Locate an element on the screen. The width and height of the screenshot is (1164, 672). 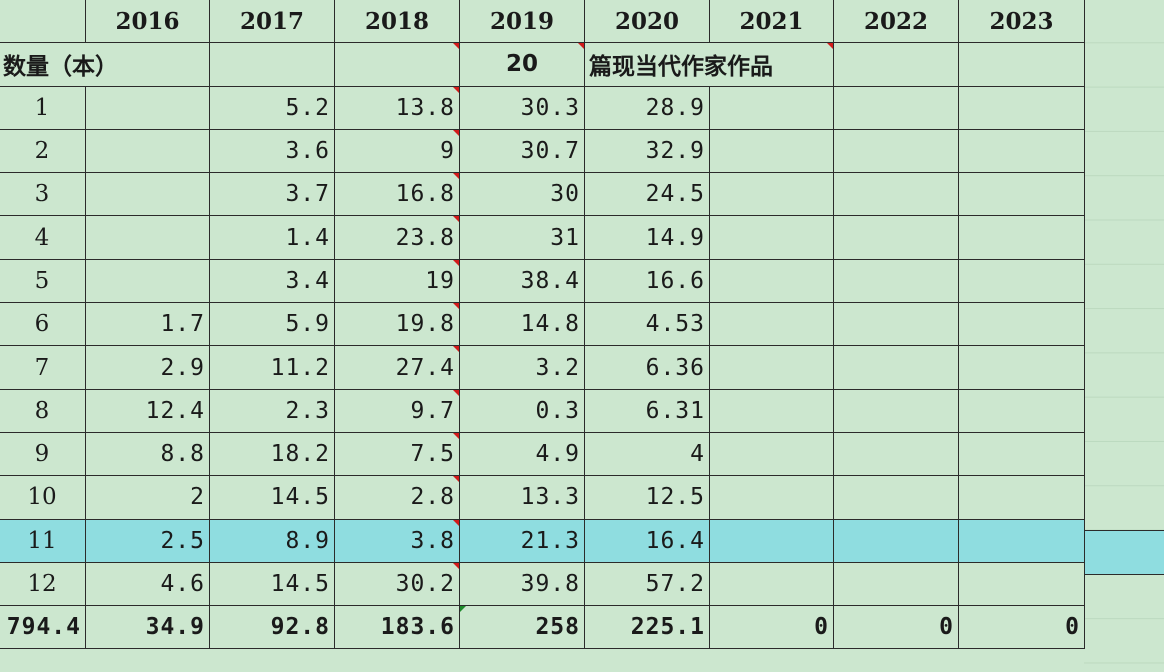
cell-2017: 18.2 is located at coordinates (272, 454).